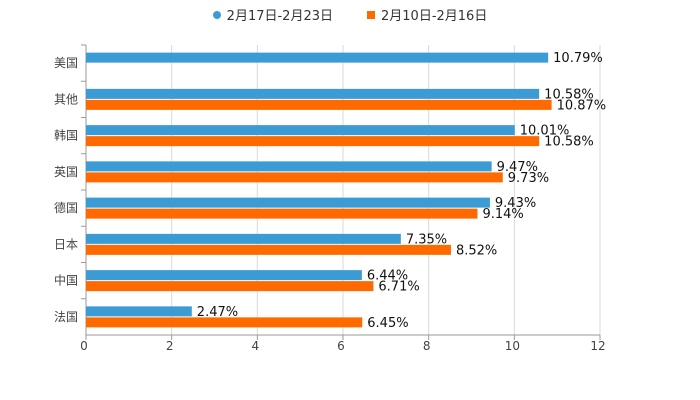 Image resolution: width=700 pixels, height=400 pixels. I want to click on data-label-series-1: 9.43%, so click(515, 203).